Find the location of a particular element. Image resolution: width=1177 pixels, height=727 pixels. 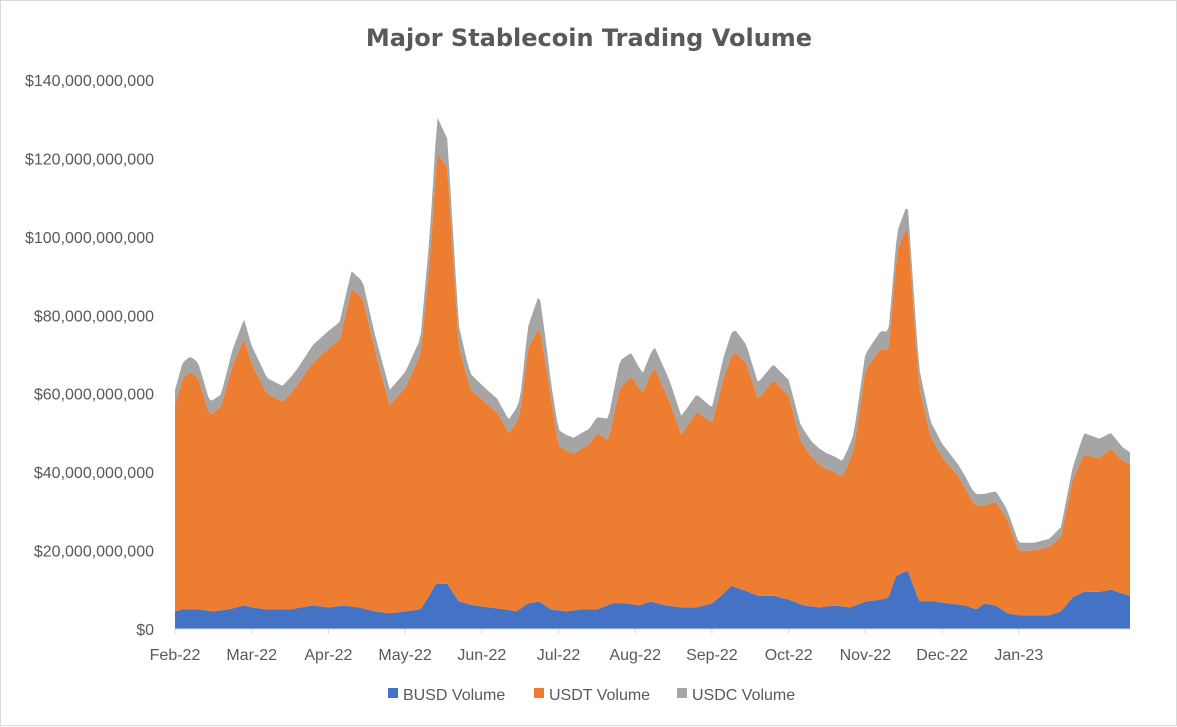

x-tick-label: Dec-22 is located at coordinates (942, 655).